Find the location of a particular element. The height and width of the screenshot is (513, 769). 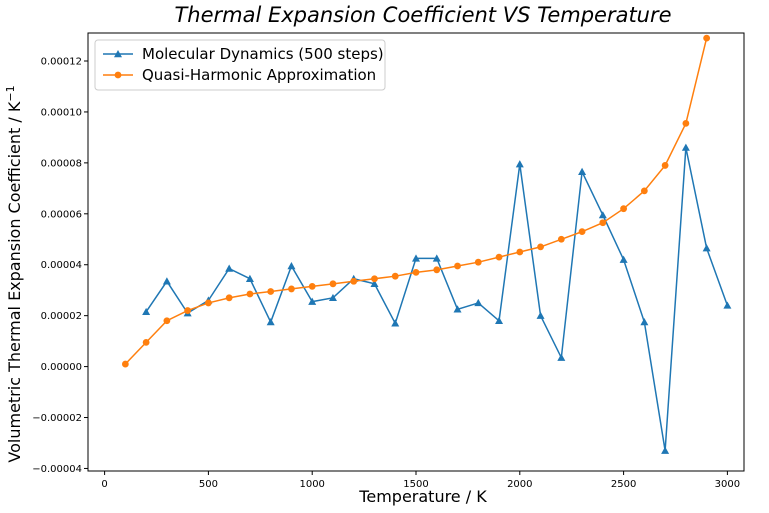

x-tick-label: 1500 is located at coordinates (415, 484).